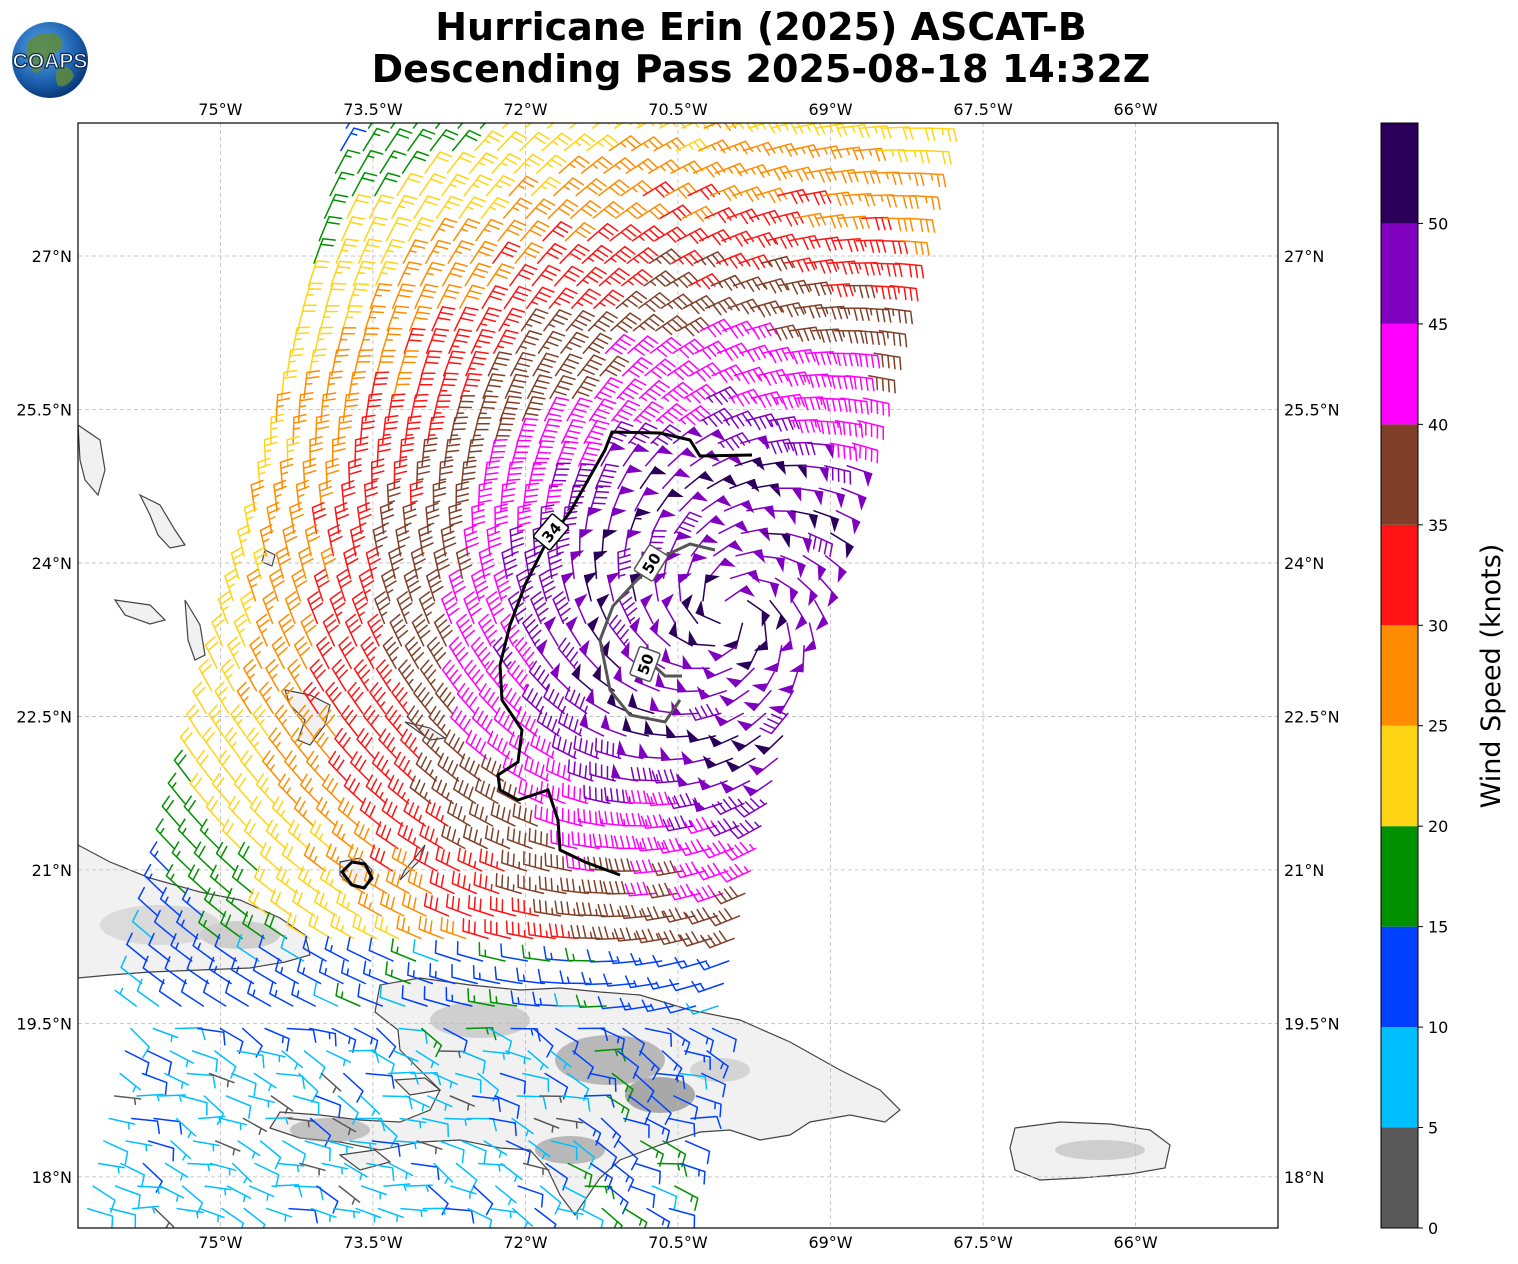 This screenshot has width=1518, height=1264. I want to click on contour-label-50-lower: 50, so click(645, 664).